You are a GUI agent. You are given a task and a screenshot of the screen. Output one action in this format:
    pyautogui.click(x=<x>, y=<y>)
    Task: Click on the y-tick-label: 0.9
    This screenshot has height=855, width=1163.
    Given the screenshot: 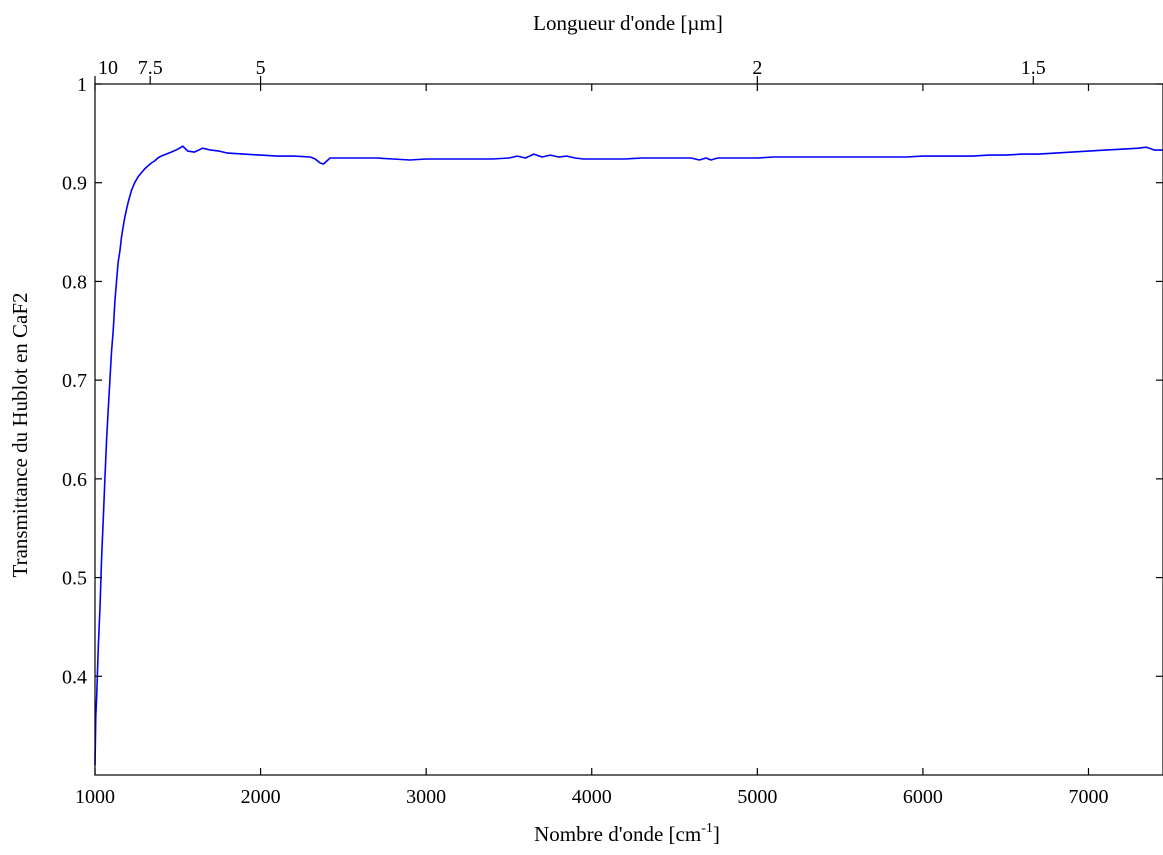 What is the action you would take?
    pyautogui.click(x=74, y=184)
    